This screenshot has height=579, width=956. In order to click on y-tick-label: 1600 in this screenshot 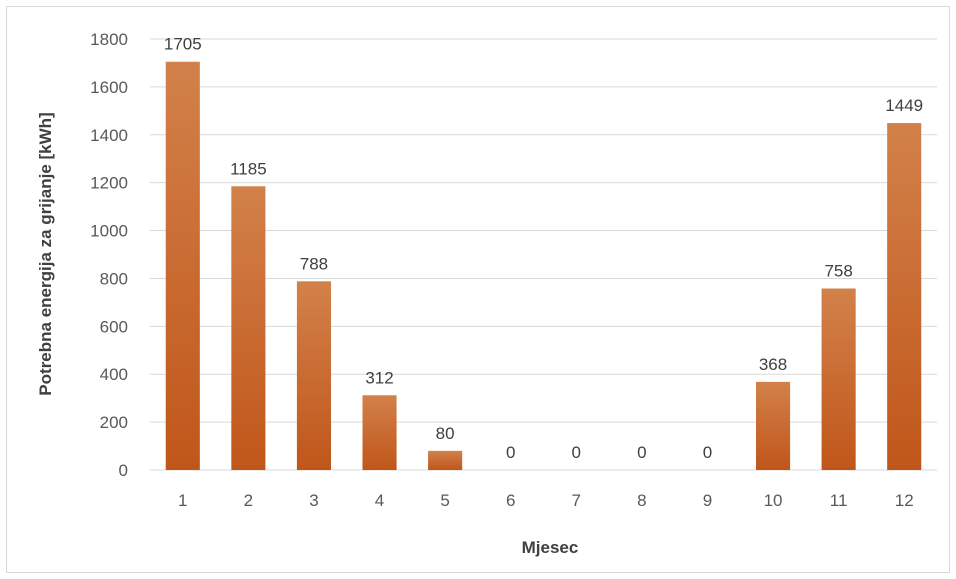, I will do `click(109, 87)`.